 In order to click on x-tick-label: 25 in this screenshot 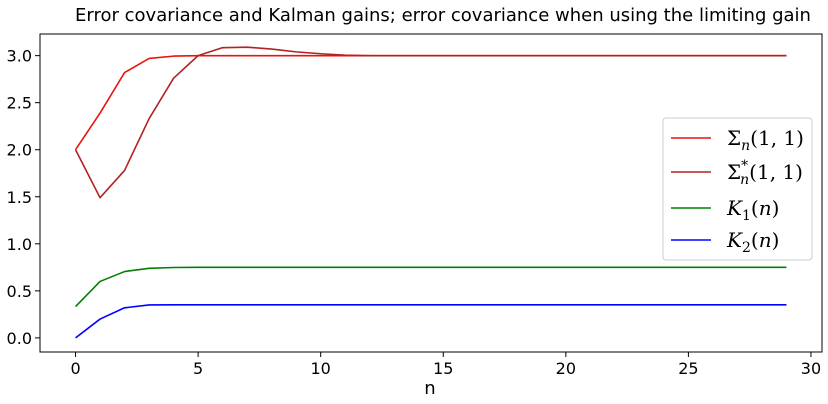, I will do `click(688, 368)`.